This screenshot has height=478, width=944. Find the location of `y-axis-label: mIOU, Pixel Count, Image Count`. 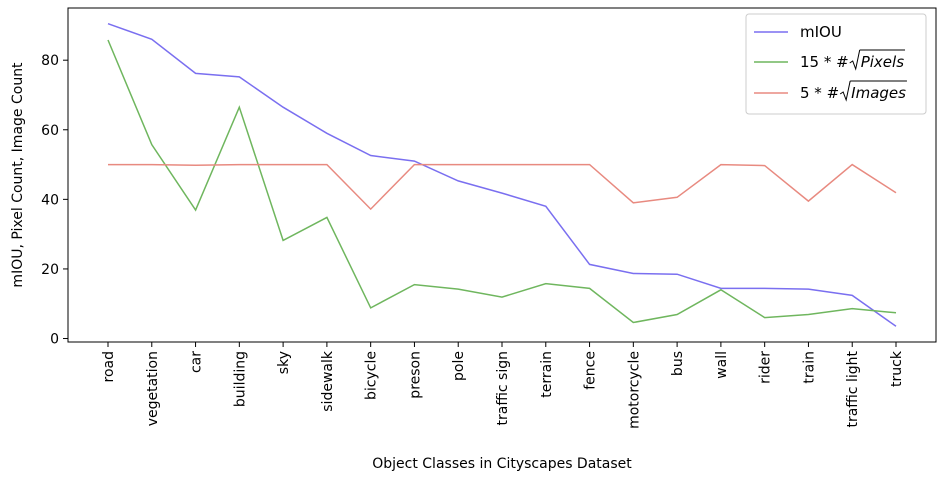

y-axis-label: mIOU, Pixel Count, Image Count is located at coordinates (18, 175).